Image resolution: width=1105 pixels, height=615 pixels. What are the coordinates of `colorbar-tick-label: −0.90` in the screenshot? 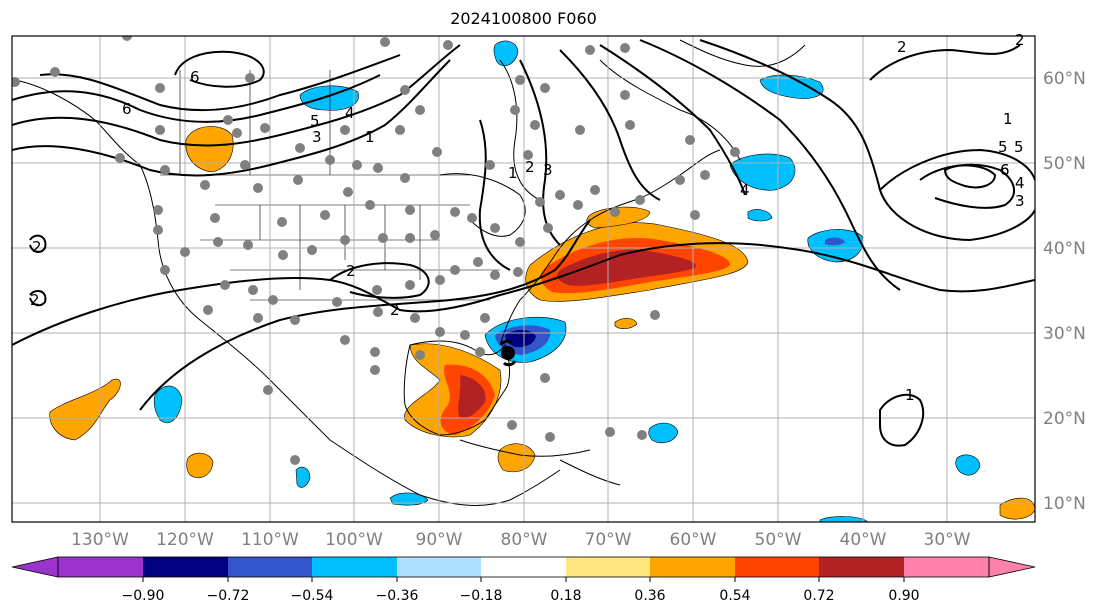 It's located at (143, 596).